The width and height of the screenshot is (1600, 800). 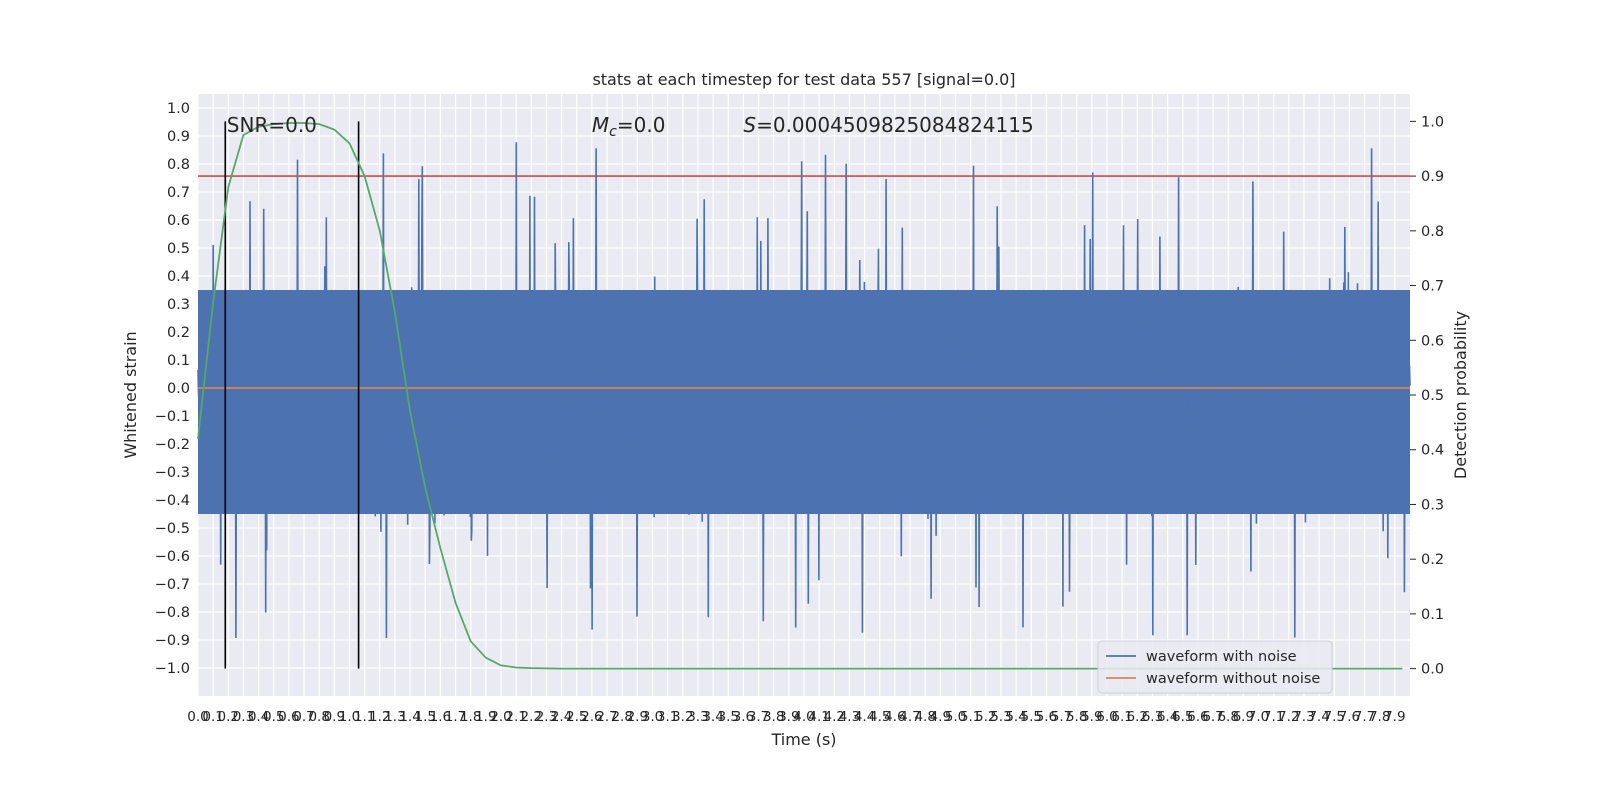 What do you see at coordinates (894, 717) in the screenshot?
I see `x-tick-label: 4.6` at bounding box center [894, 717].